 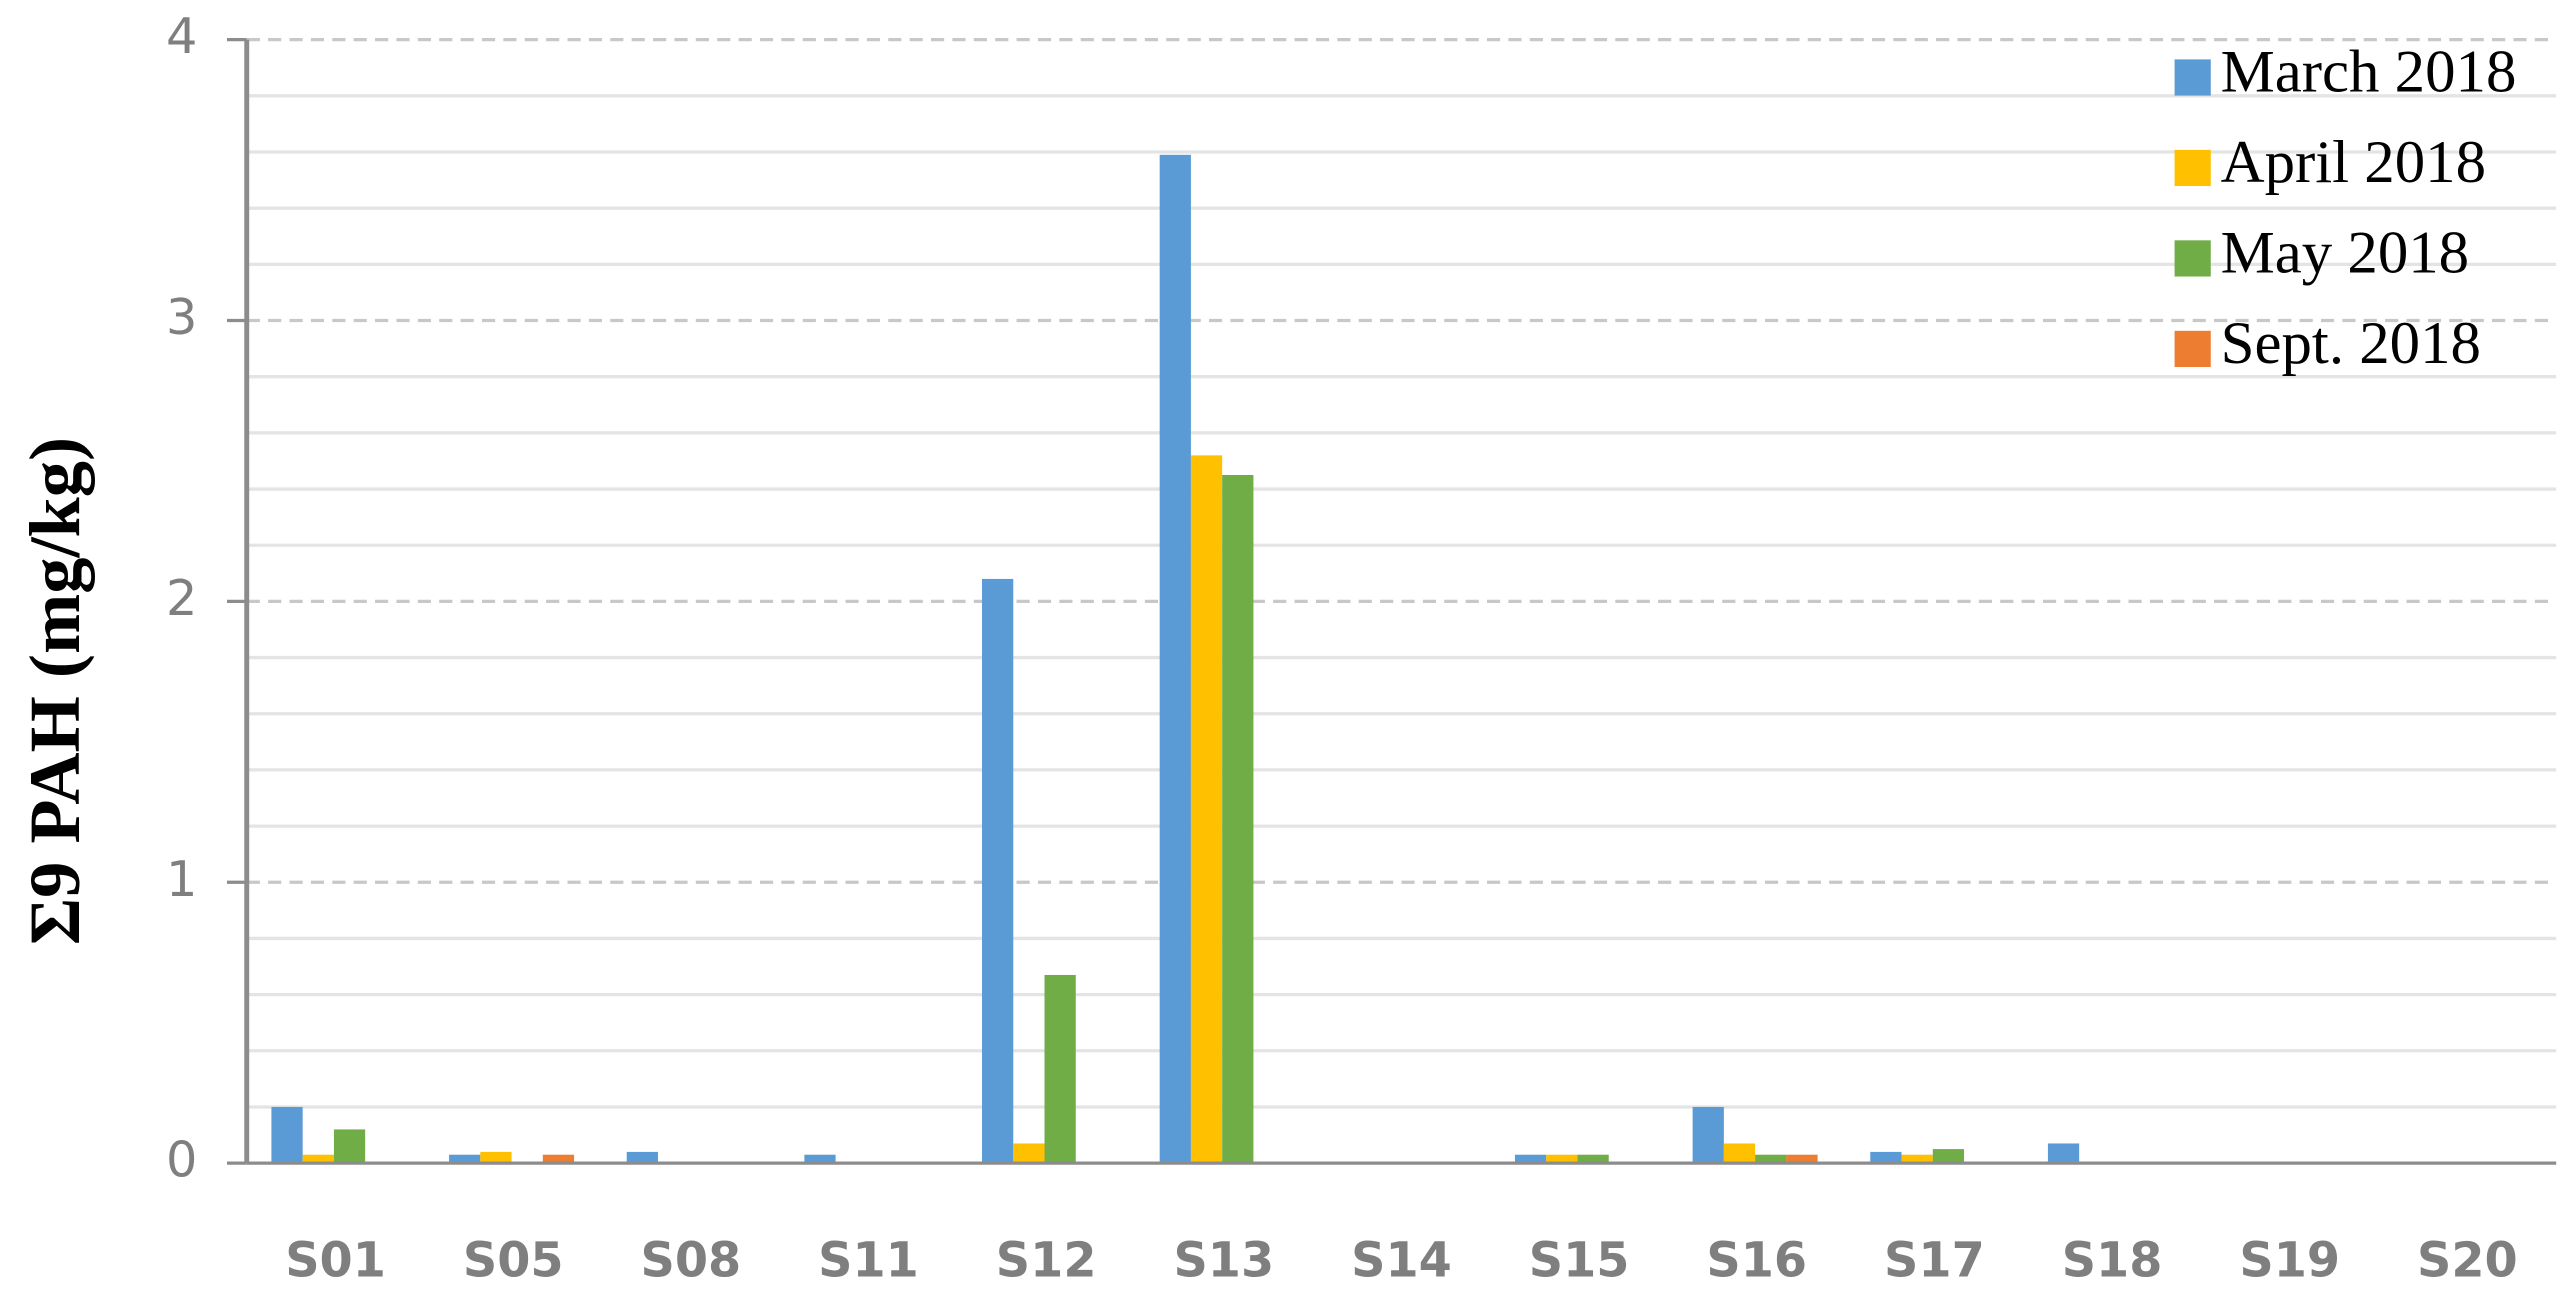 I want to click on x-tick-label: S17, so click(x=1934, y=1260).